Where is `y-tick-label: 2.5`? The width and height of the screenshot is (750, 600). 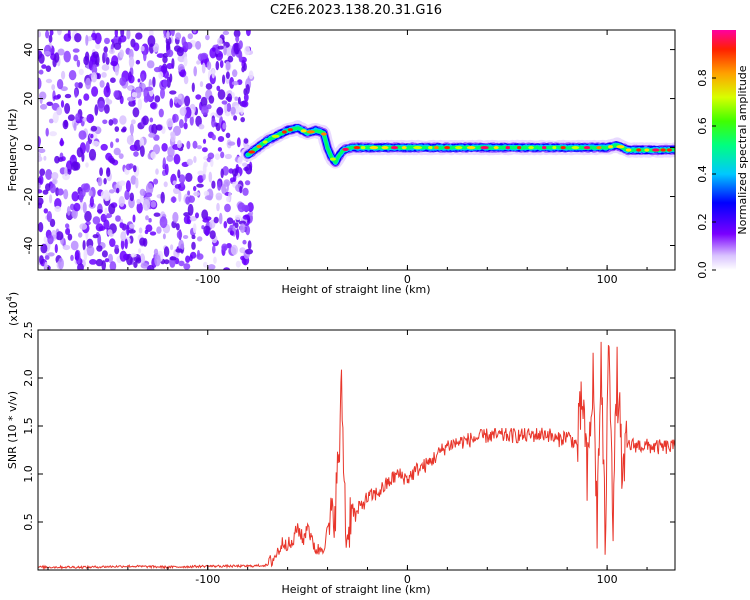 y-tick-label: 2.5 is located at coordinates (28, 330).